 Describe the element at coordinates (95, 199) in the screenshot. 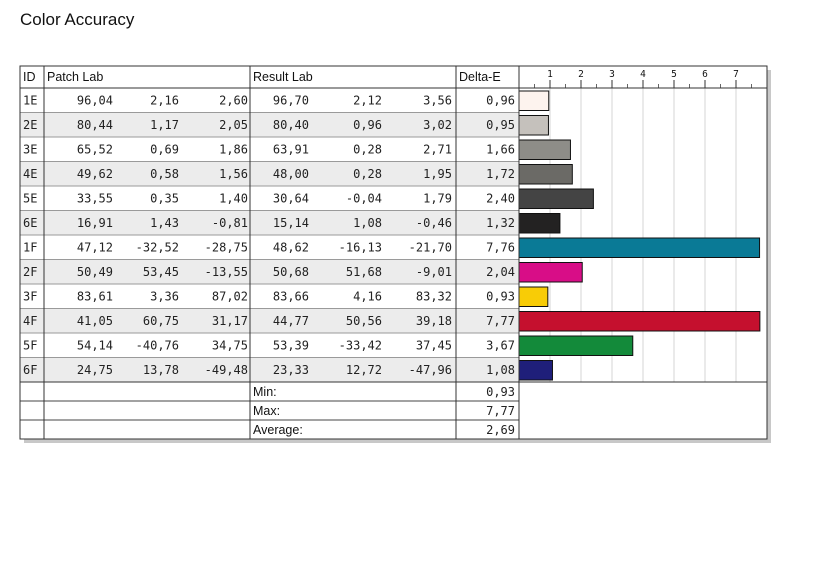

I see `patch-lab-value: 33,55` at that location.